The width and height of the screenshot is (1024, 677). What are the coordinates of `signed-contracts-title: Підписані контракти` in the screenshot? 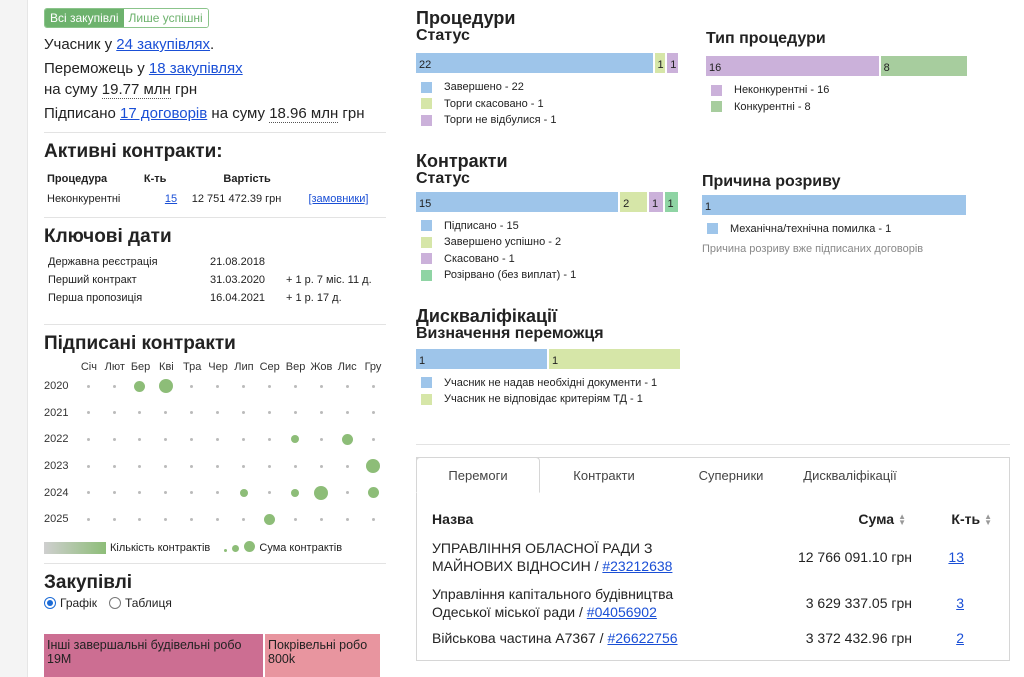 It's located at (140, 343).